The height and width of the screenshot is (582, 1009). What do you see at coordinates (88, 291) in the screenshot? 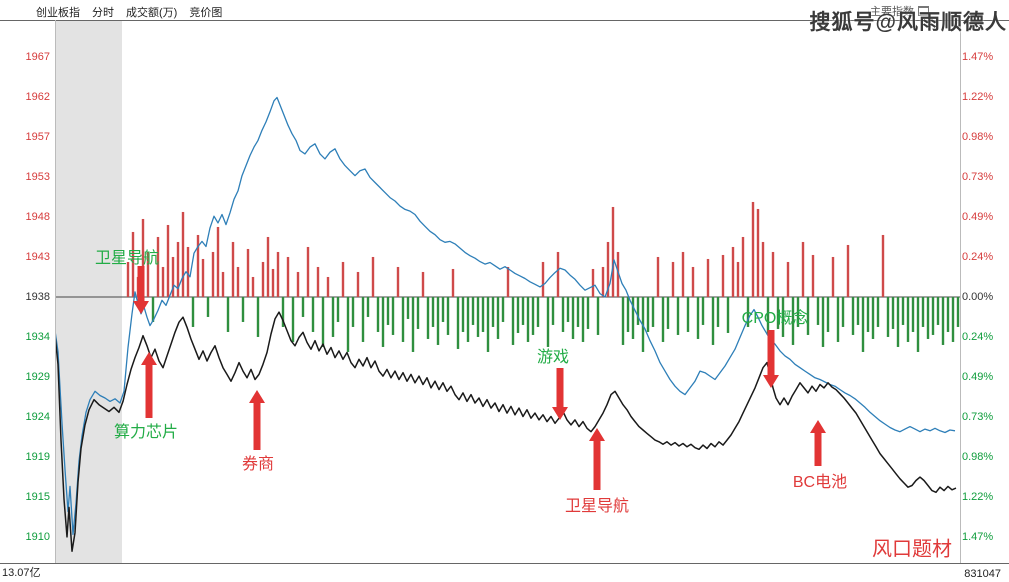
I see `auction-zone` at bounding box center [88, 291].